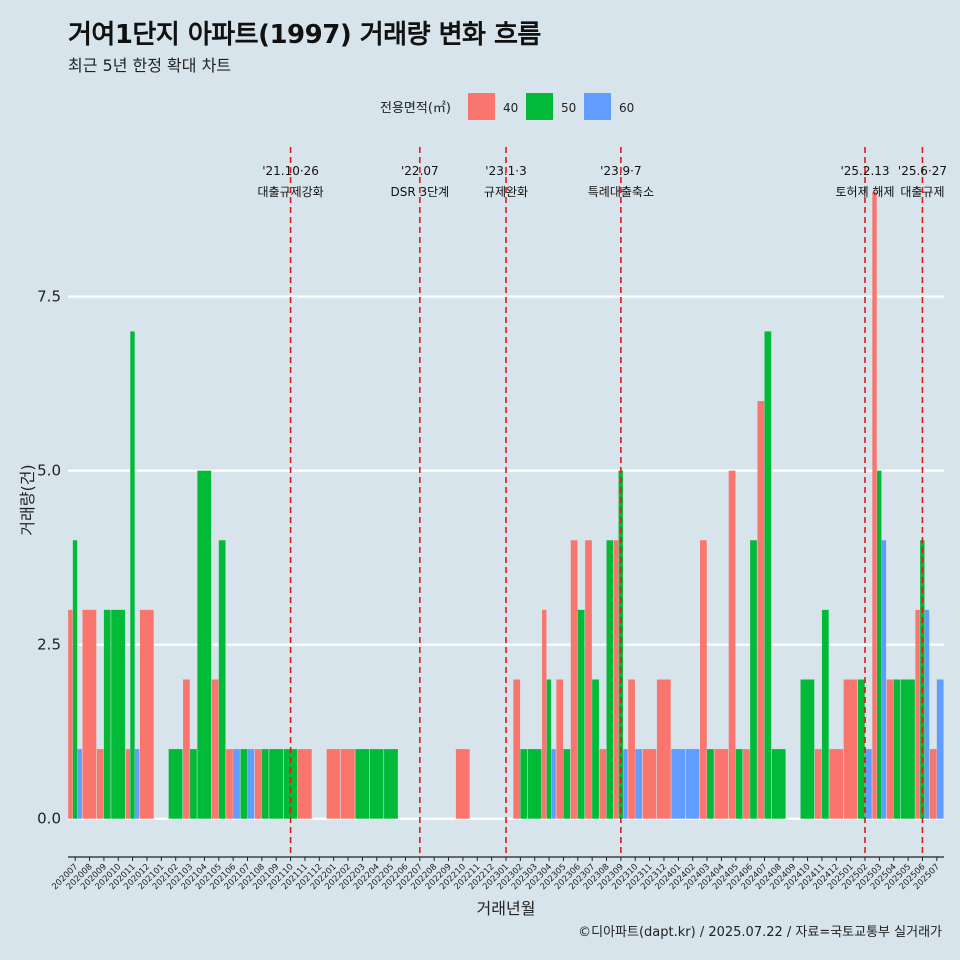 Image resolution: width=960 pixels, height=960 pixels. What do you see at coordinates (49, 471) in the screenshot?
I see `y-tick-label: 5.0` at bounding box center [49, 471].